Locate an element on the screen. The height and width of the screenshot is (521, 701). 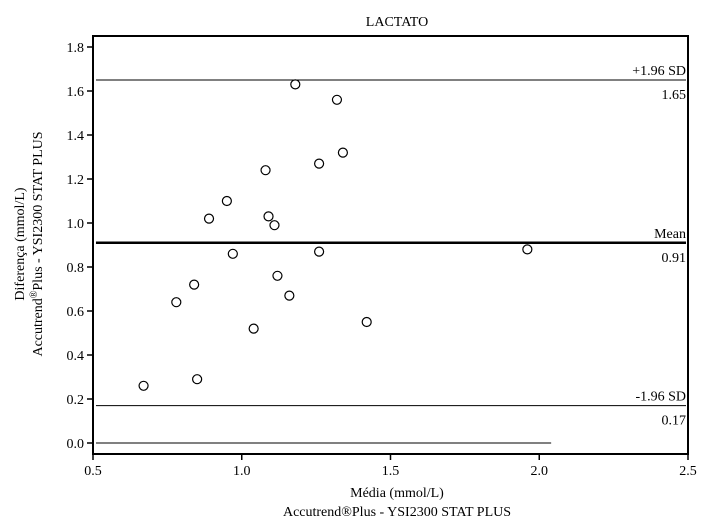
lower-loa-label: -1.96 SD is located at coordinates (660, 397).